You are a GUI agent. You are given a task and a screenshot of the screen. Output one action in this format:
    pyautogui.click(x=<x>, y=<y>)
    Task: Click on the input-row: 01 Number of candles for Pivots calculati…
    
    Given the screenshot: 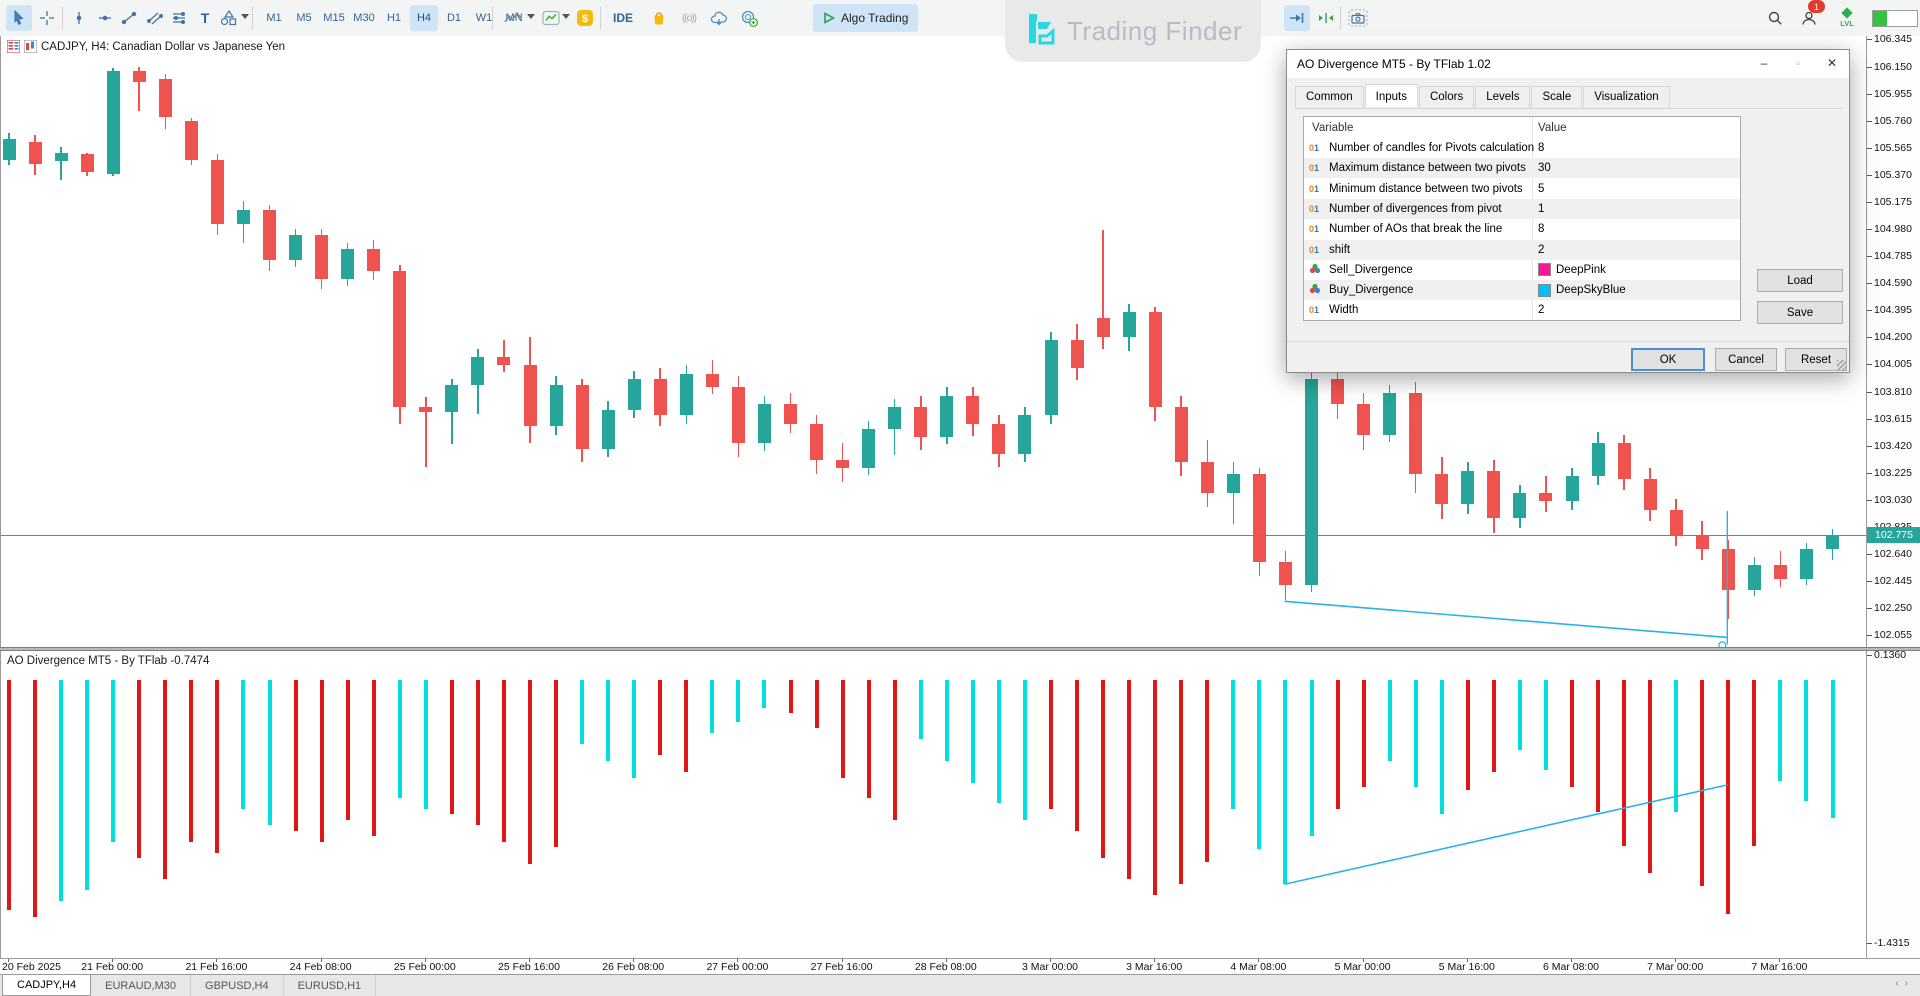 What is the action you would take?
    pyautogui.click(x=1522, y=148)
    